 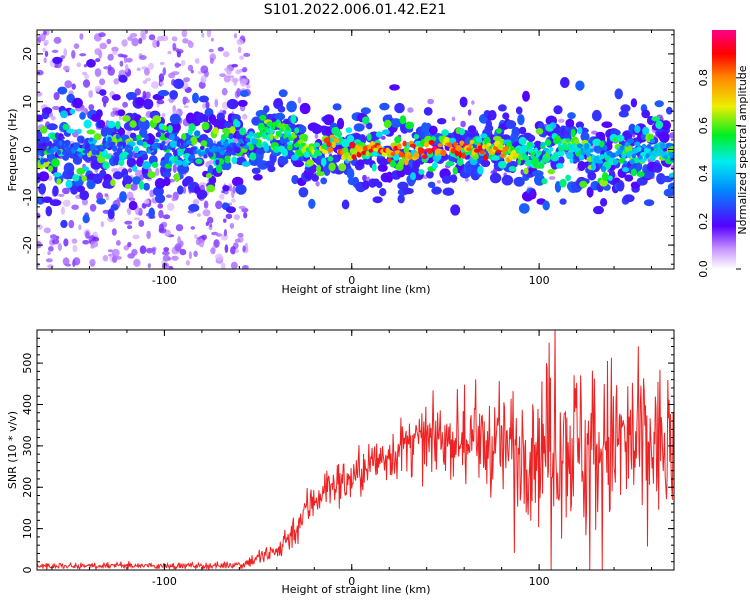 I want to click on colorbar-tick-label: 0.8, so click(x=703, y=78).